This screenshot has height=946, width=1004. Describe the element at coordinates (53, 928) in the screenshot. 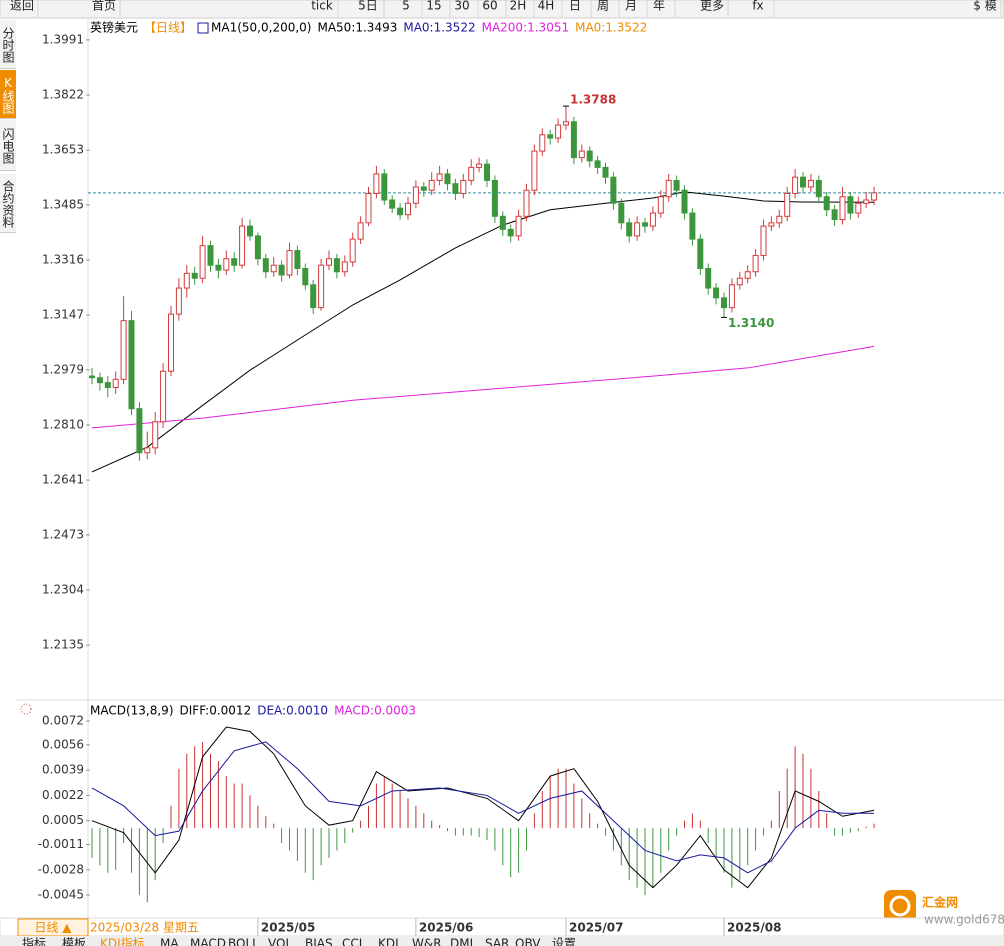

I see `period-button-label: 日线 ▲` at that location.